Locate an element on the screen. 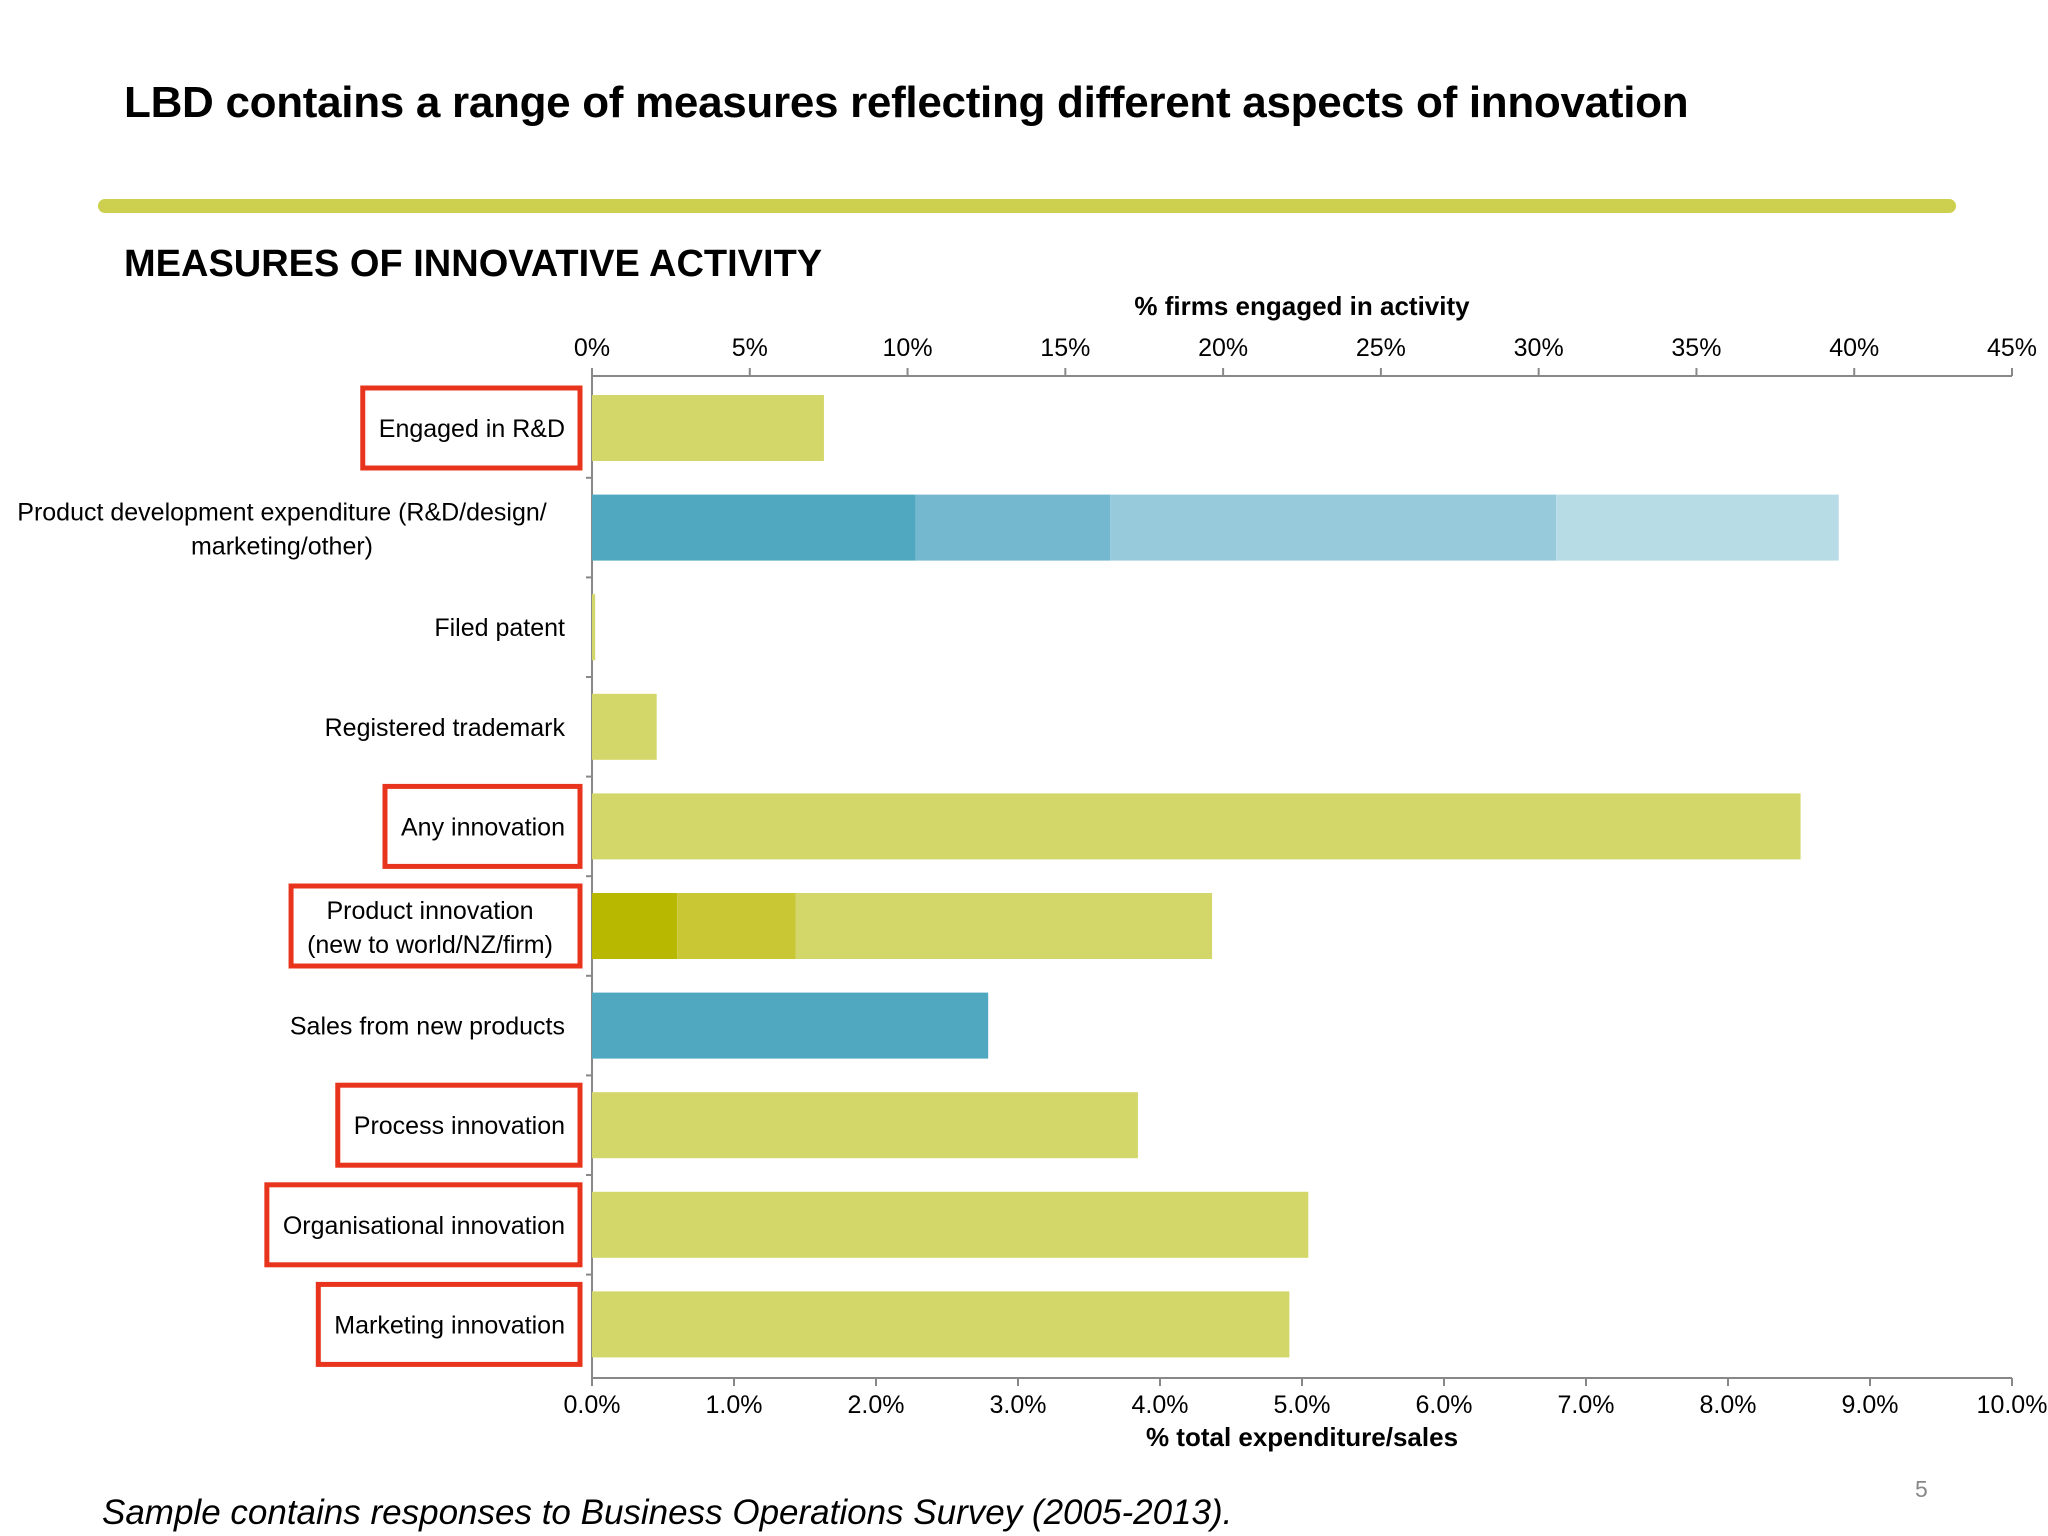 The width and height of the screenshot is (2048, 1536). category-label: Process innovation is located at coordinates (459, 1126).